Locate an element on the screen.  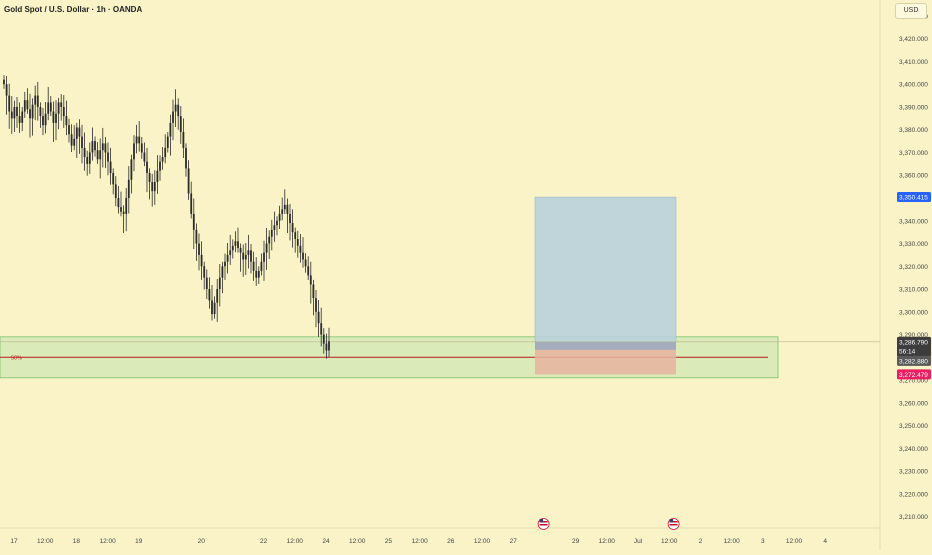
x-tick-label: 3 is located at coordinates (763, 541).